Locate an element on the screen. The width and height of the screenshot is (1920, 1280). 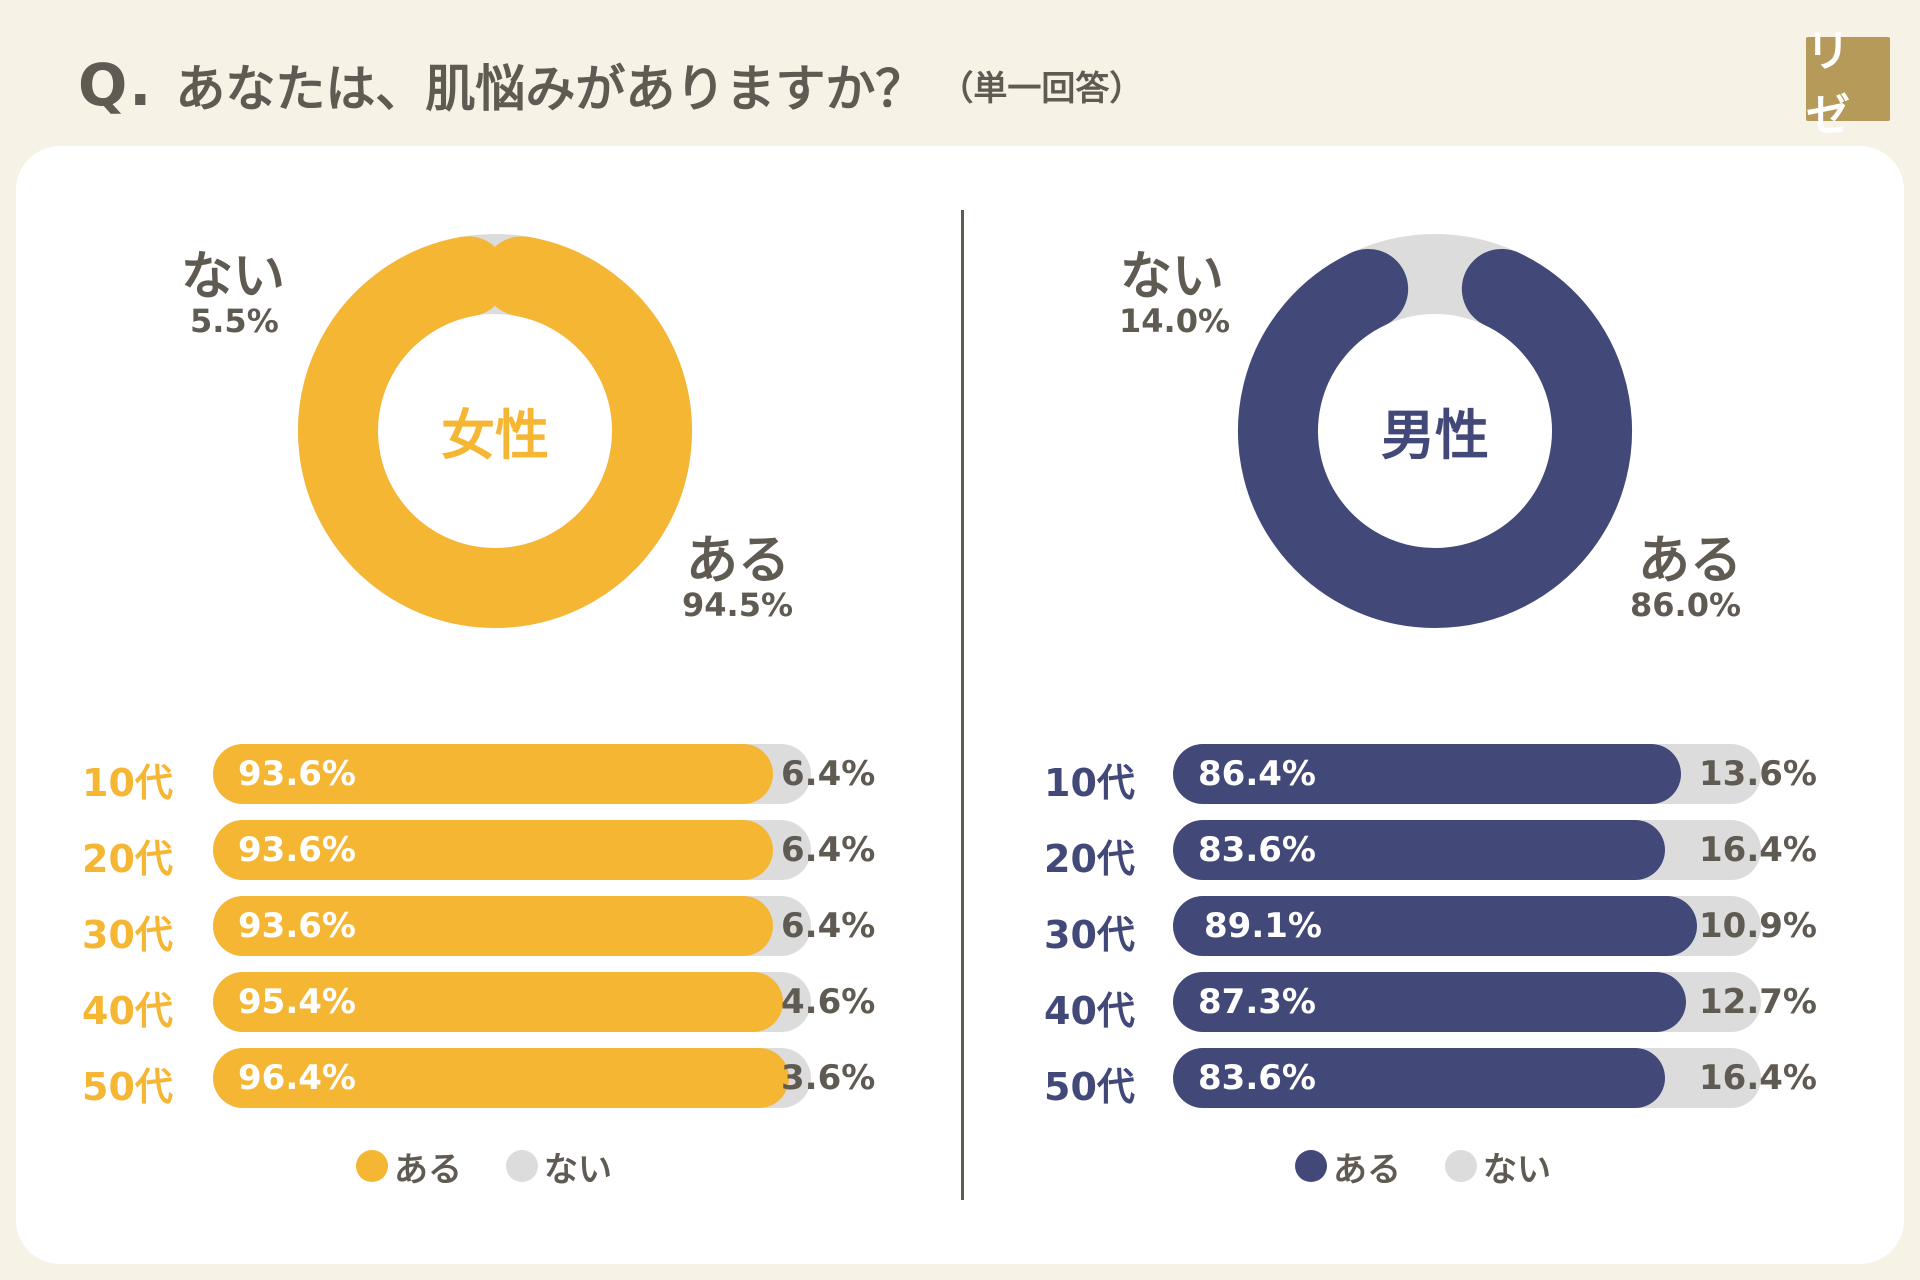
female-bar-yes-value: 95.4% is located at coordinates (297, 1002).